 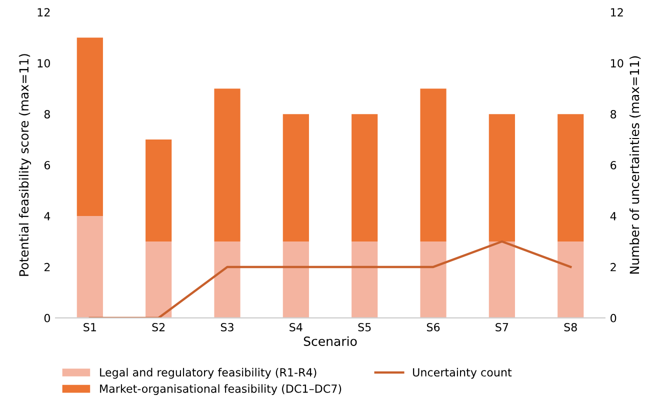 I want to click on x-tick-label: S4, so click(x=296, y=327).